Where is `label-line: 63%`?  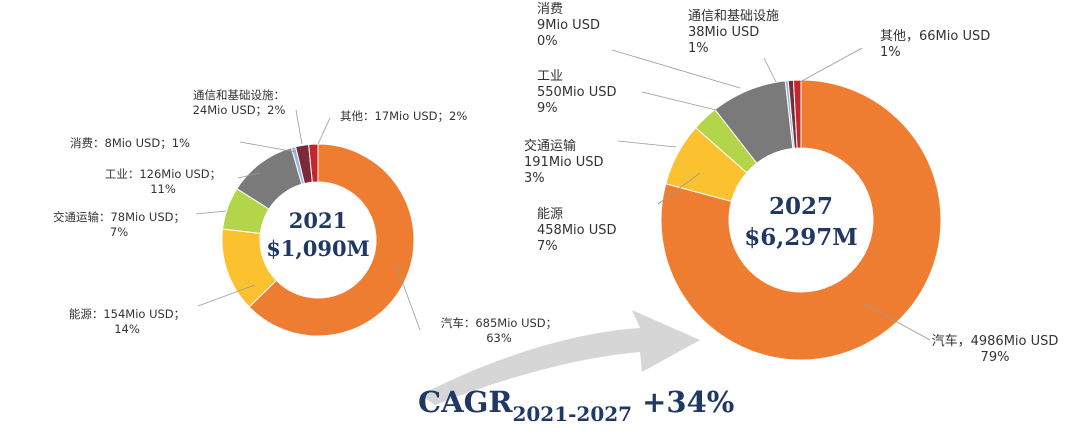
label-line: 63% is located at coordinates (499, 338).